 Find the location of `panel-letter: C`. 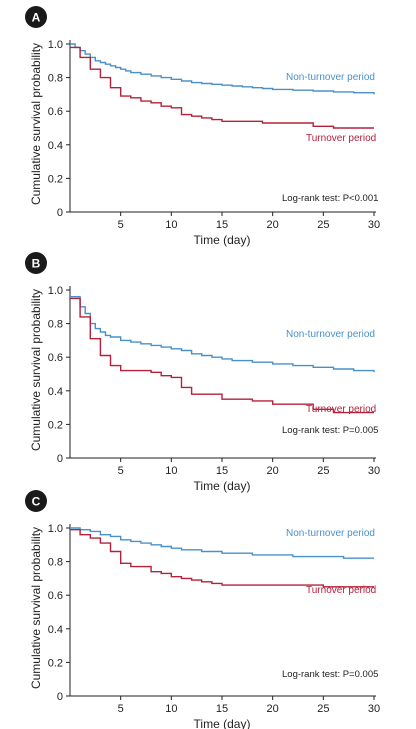

panel-letter: C is located at coordinates (36, 502).